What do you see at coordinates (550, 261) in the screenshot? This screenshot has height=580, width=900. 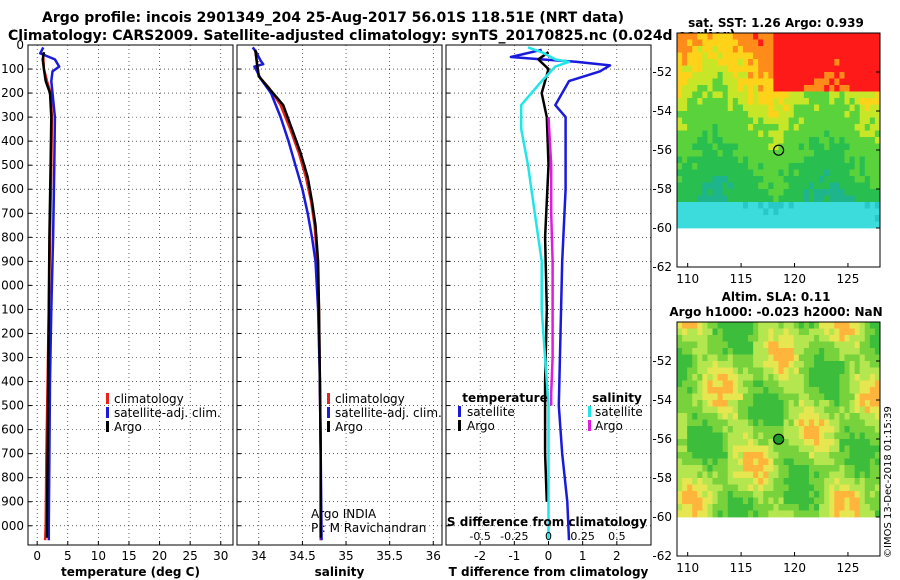 I see `series-line` at bounding box center [550, 261].